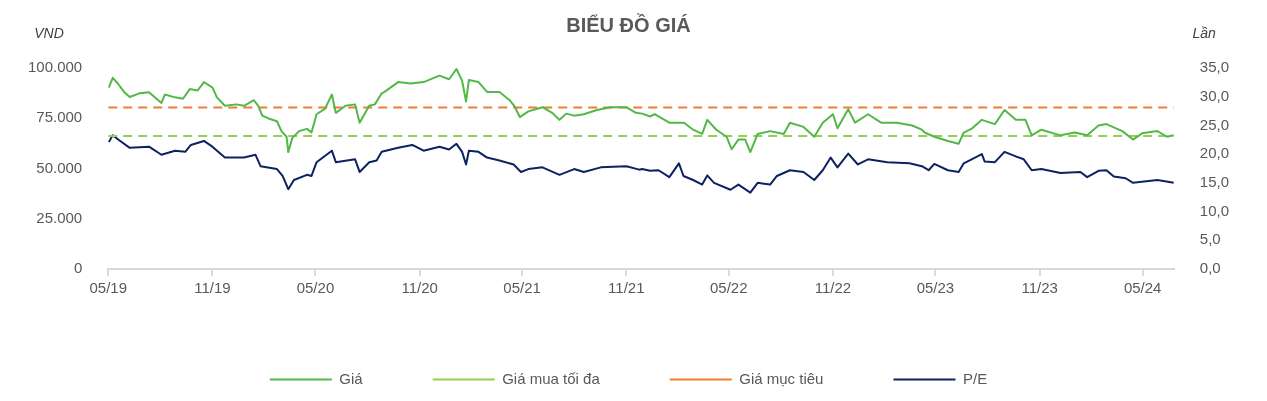 This screenshot has width=1267, height=401. What do you see at coordinates (78, 268) in the screenshot?
I see `y-tick-label: 0` at bounding box center [78, 268].